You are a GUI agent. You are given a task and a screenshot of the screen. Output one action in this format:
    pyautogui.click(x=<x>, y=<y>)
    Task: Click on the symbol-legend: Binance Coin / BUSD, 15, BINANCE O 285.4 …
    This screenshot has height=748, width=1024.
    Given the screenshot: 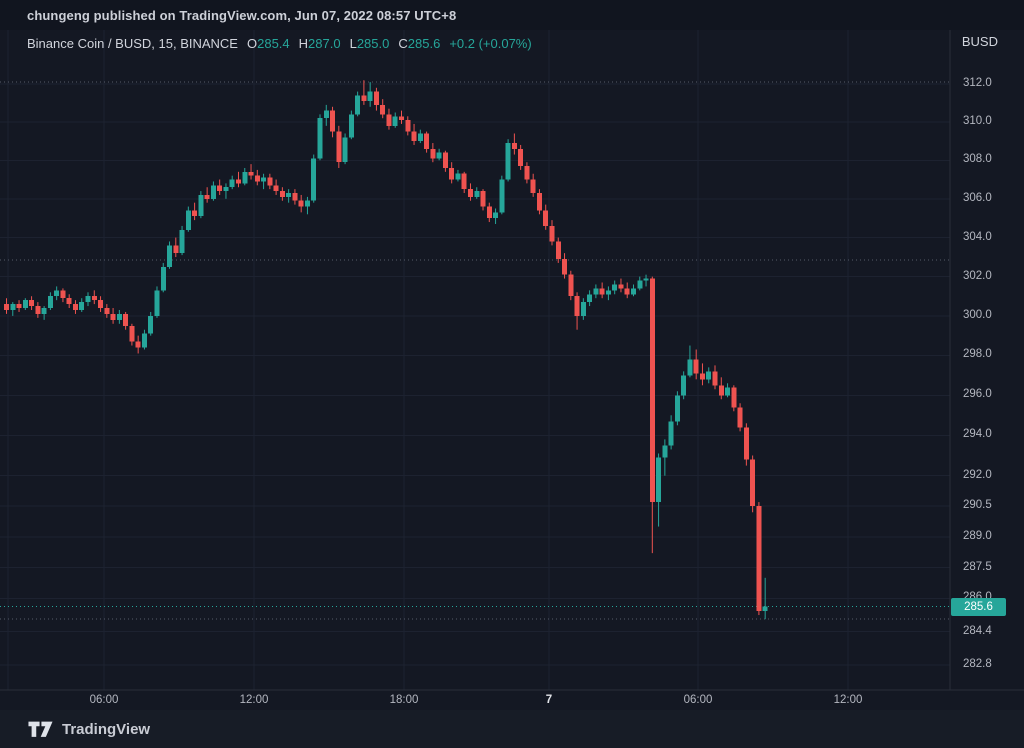 What is the action you would take?
    pyautogui.click(x=279, y=43)
    